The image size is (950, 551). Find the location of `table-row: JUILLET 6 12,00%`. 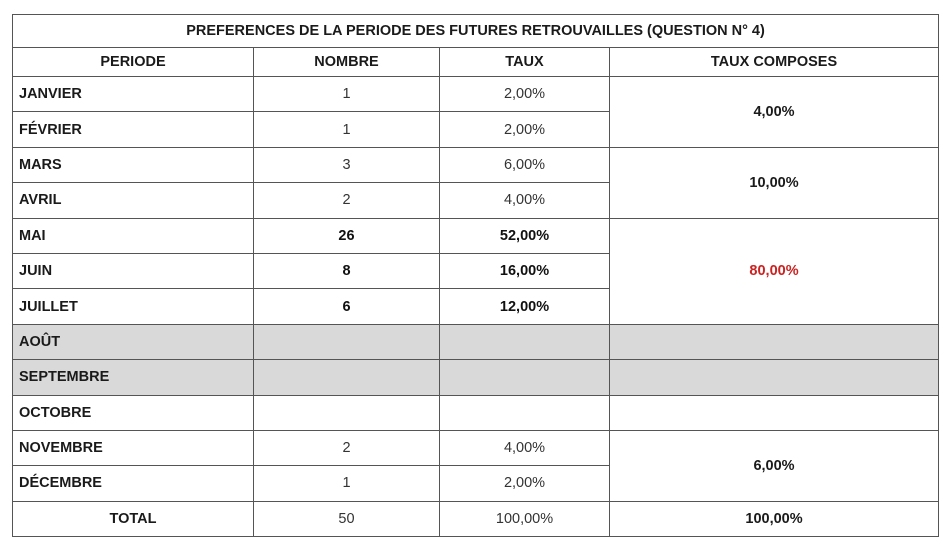

table-row: JUILLET 6 12,00% is located at coordinates (475, 306).